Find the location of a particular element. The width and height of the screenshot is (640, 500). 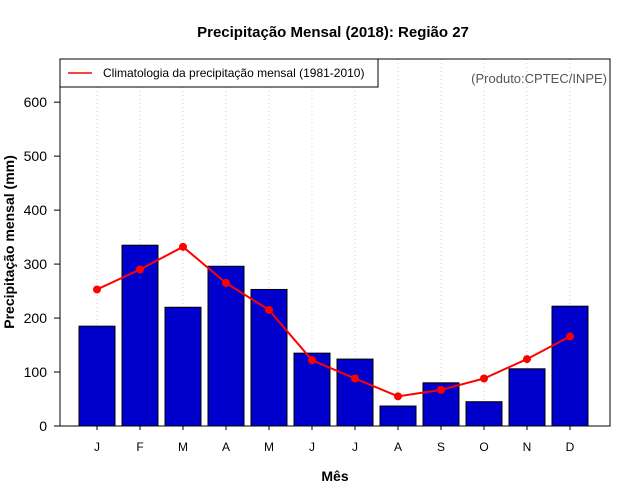

x-tick-label: F is located at coordinates (139, 447).